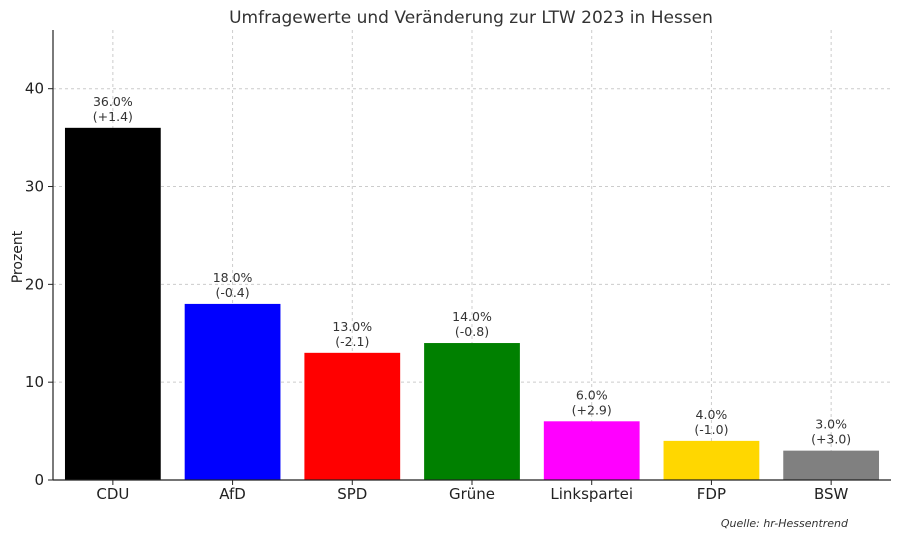 This screenshot has width=900, height=539. Describe the element at coordinates (113, 116) in the screenshot. I see `change-label: (+1.4)` at that location.